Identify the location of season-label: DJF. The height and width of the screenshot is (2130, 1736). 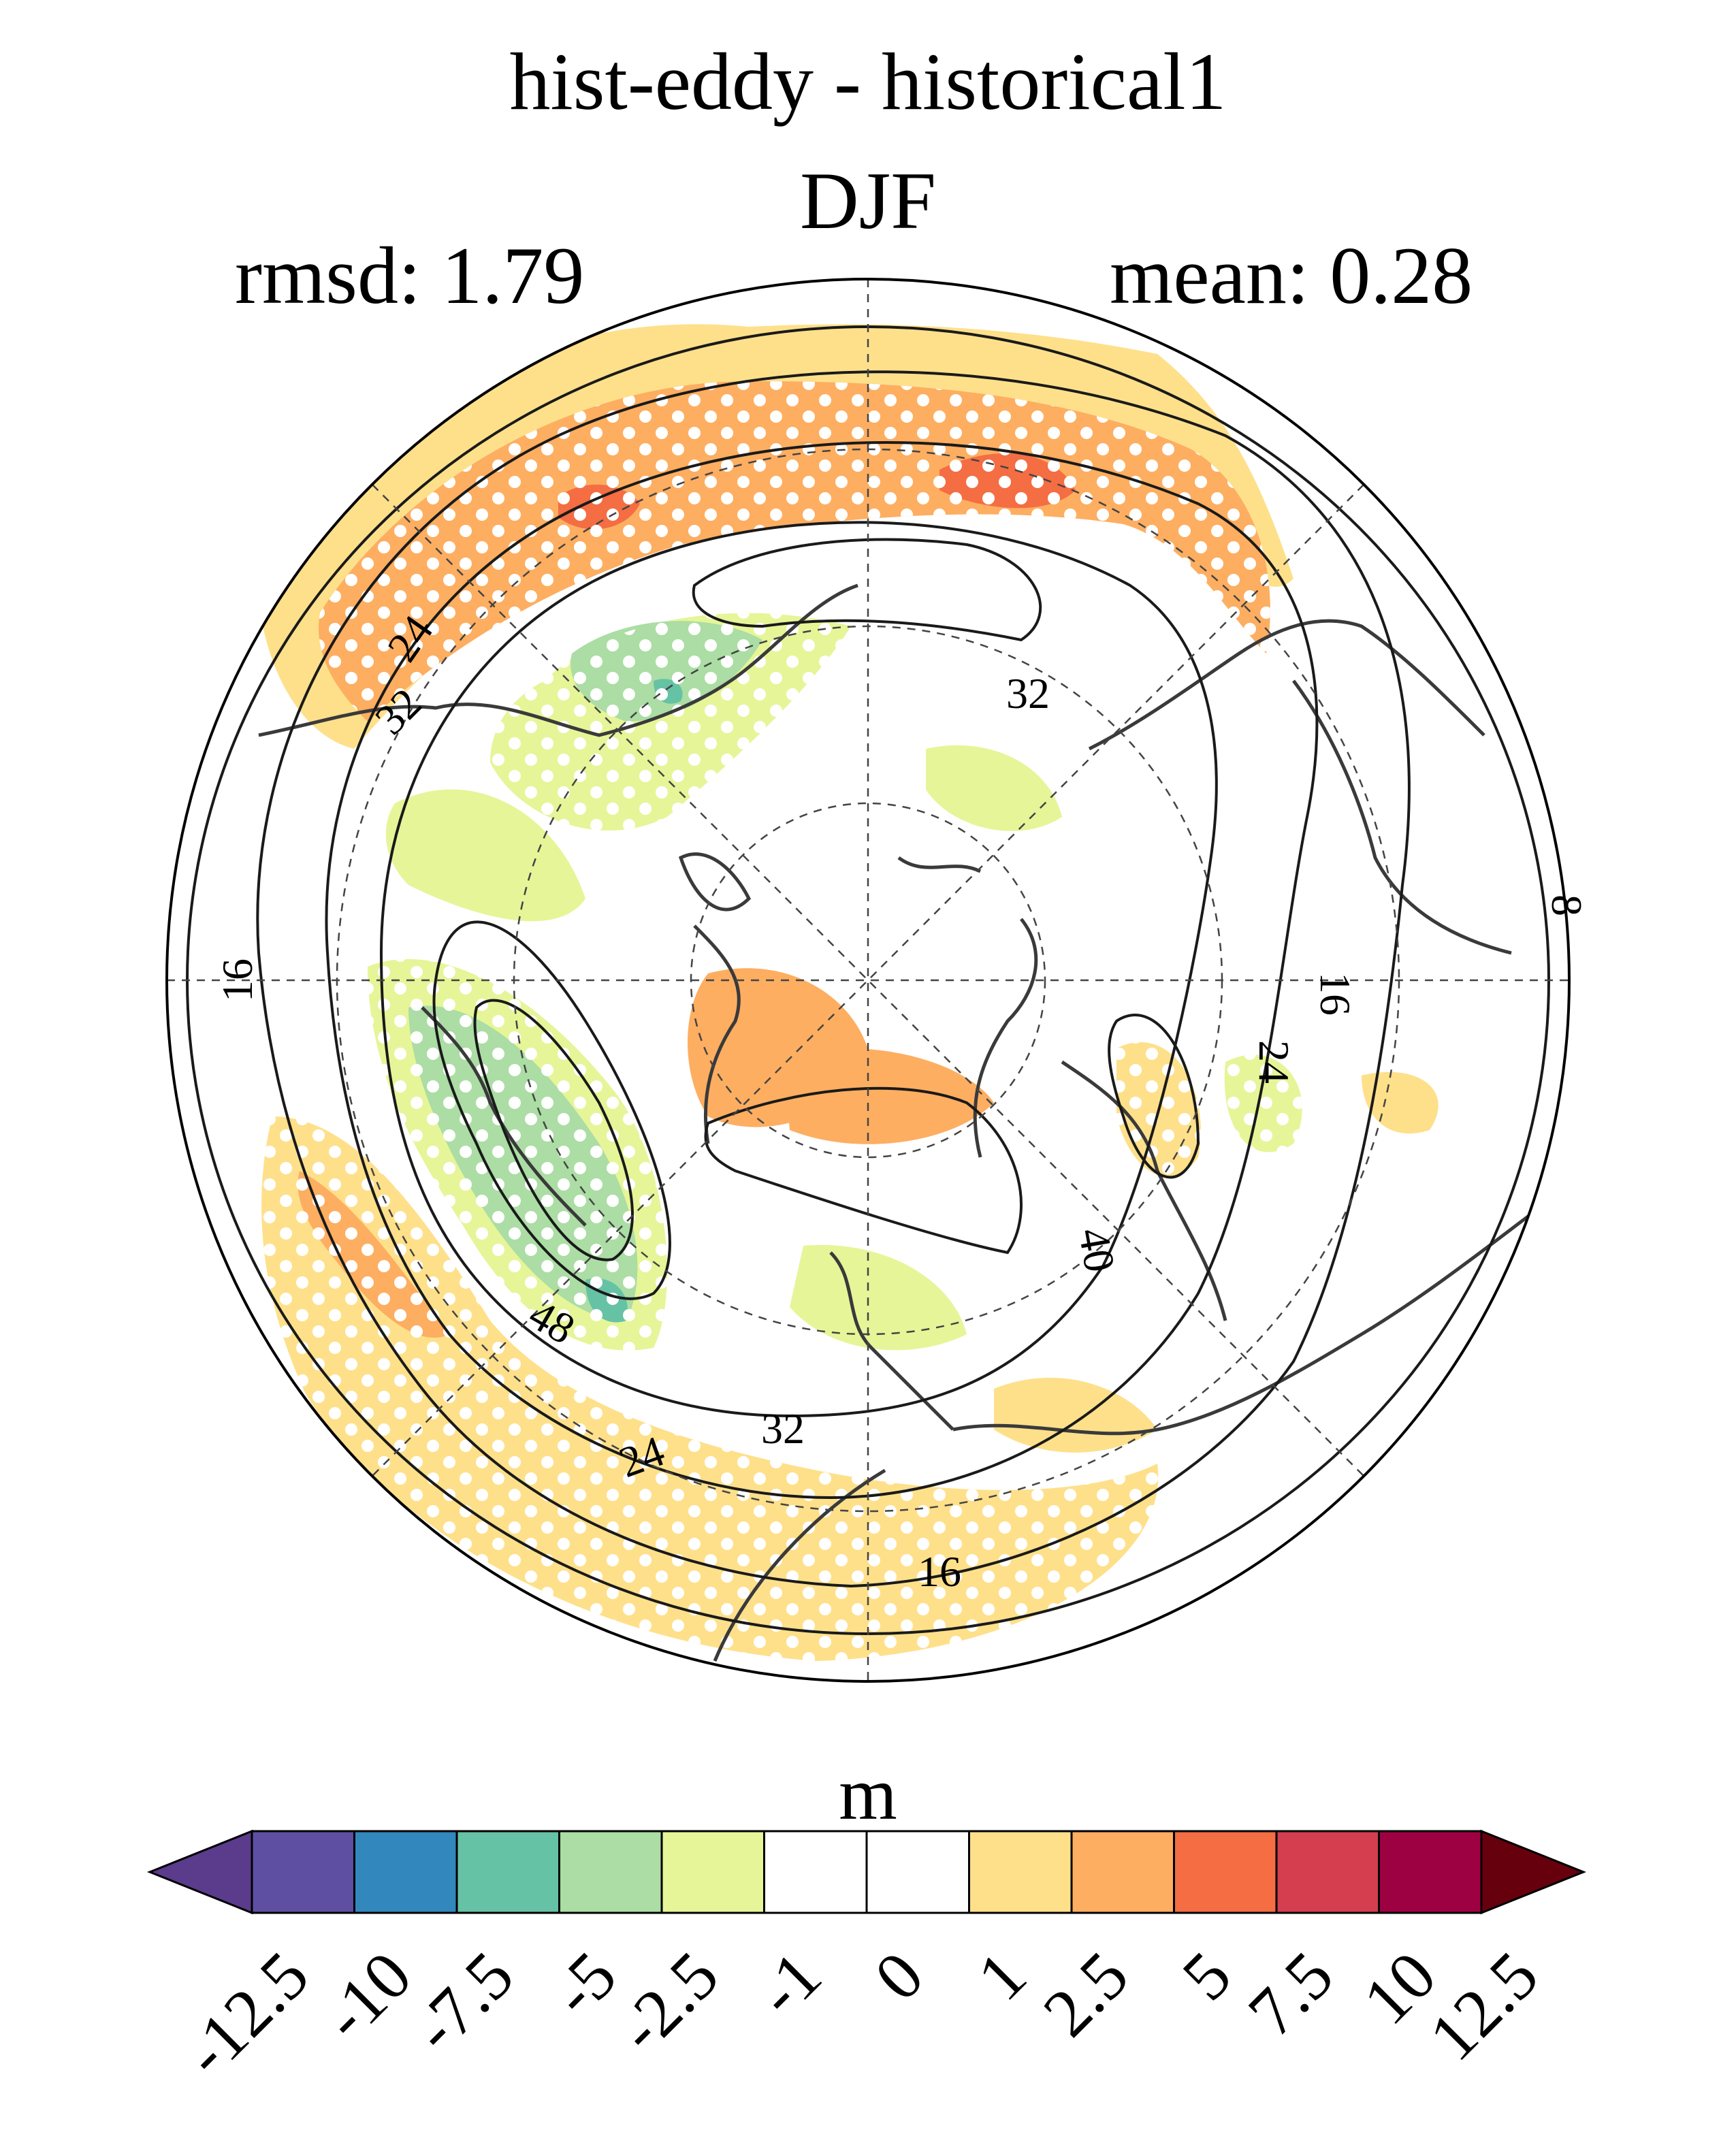
(868, 200).